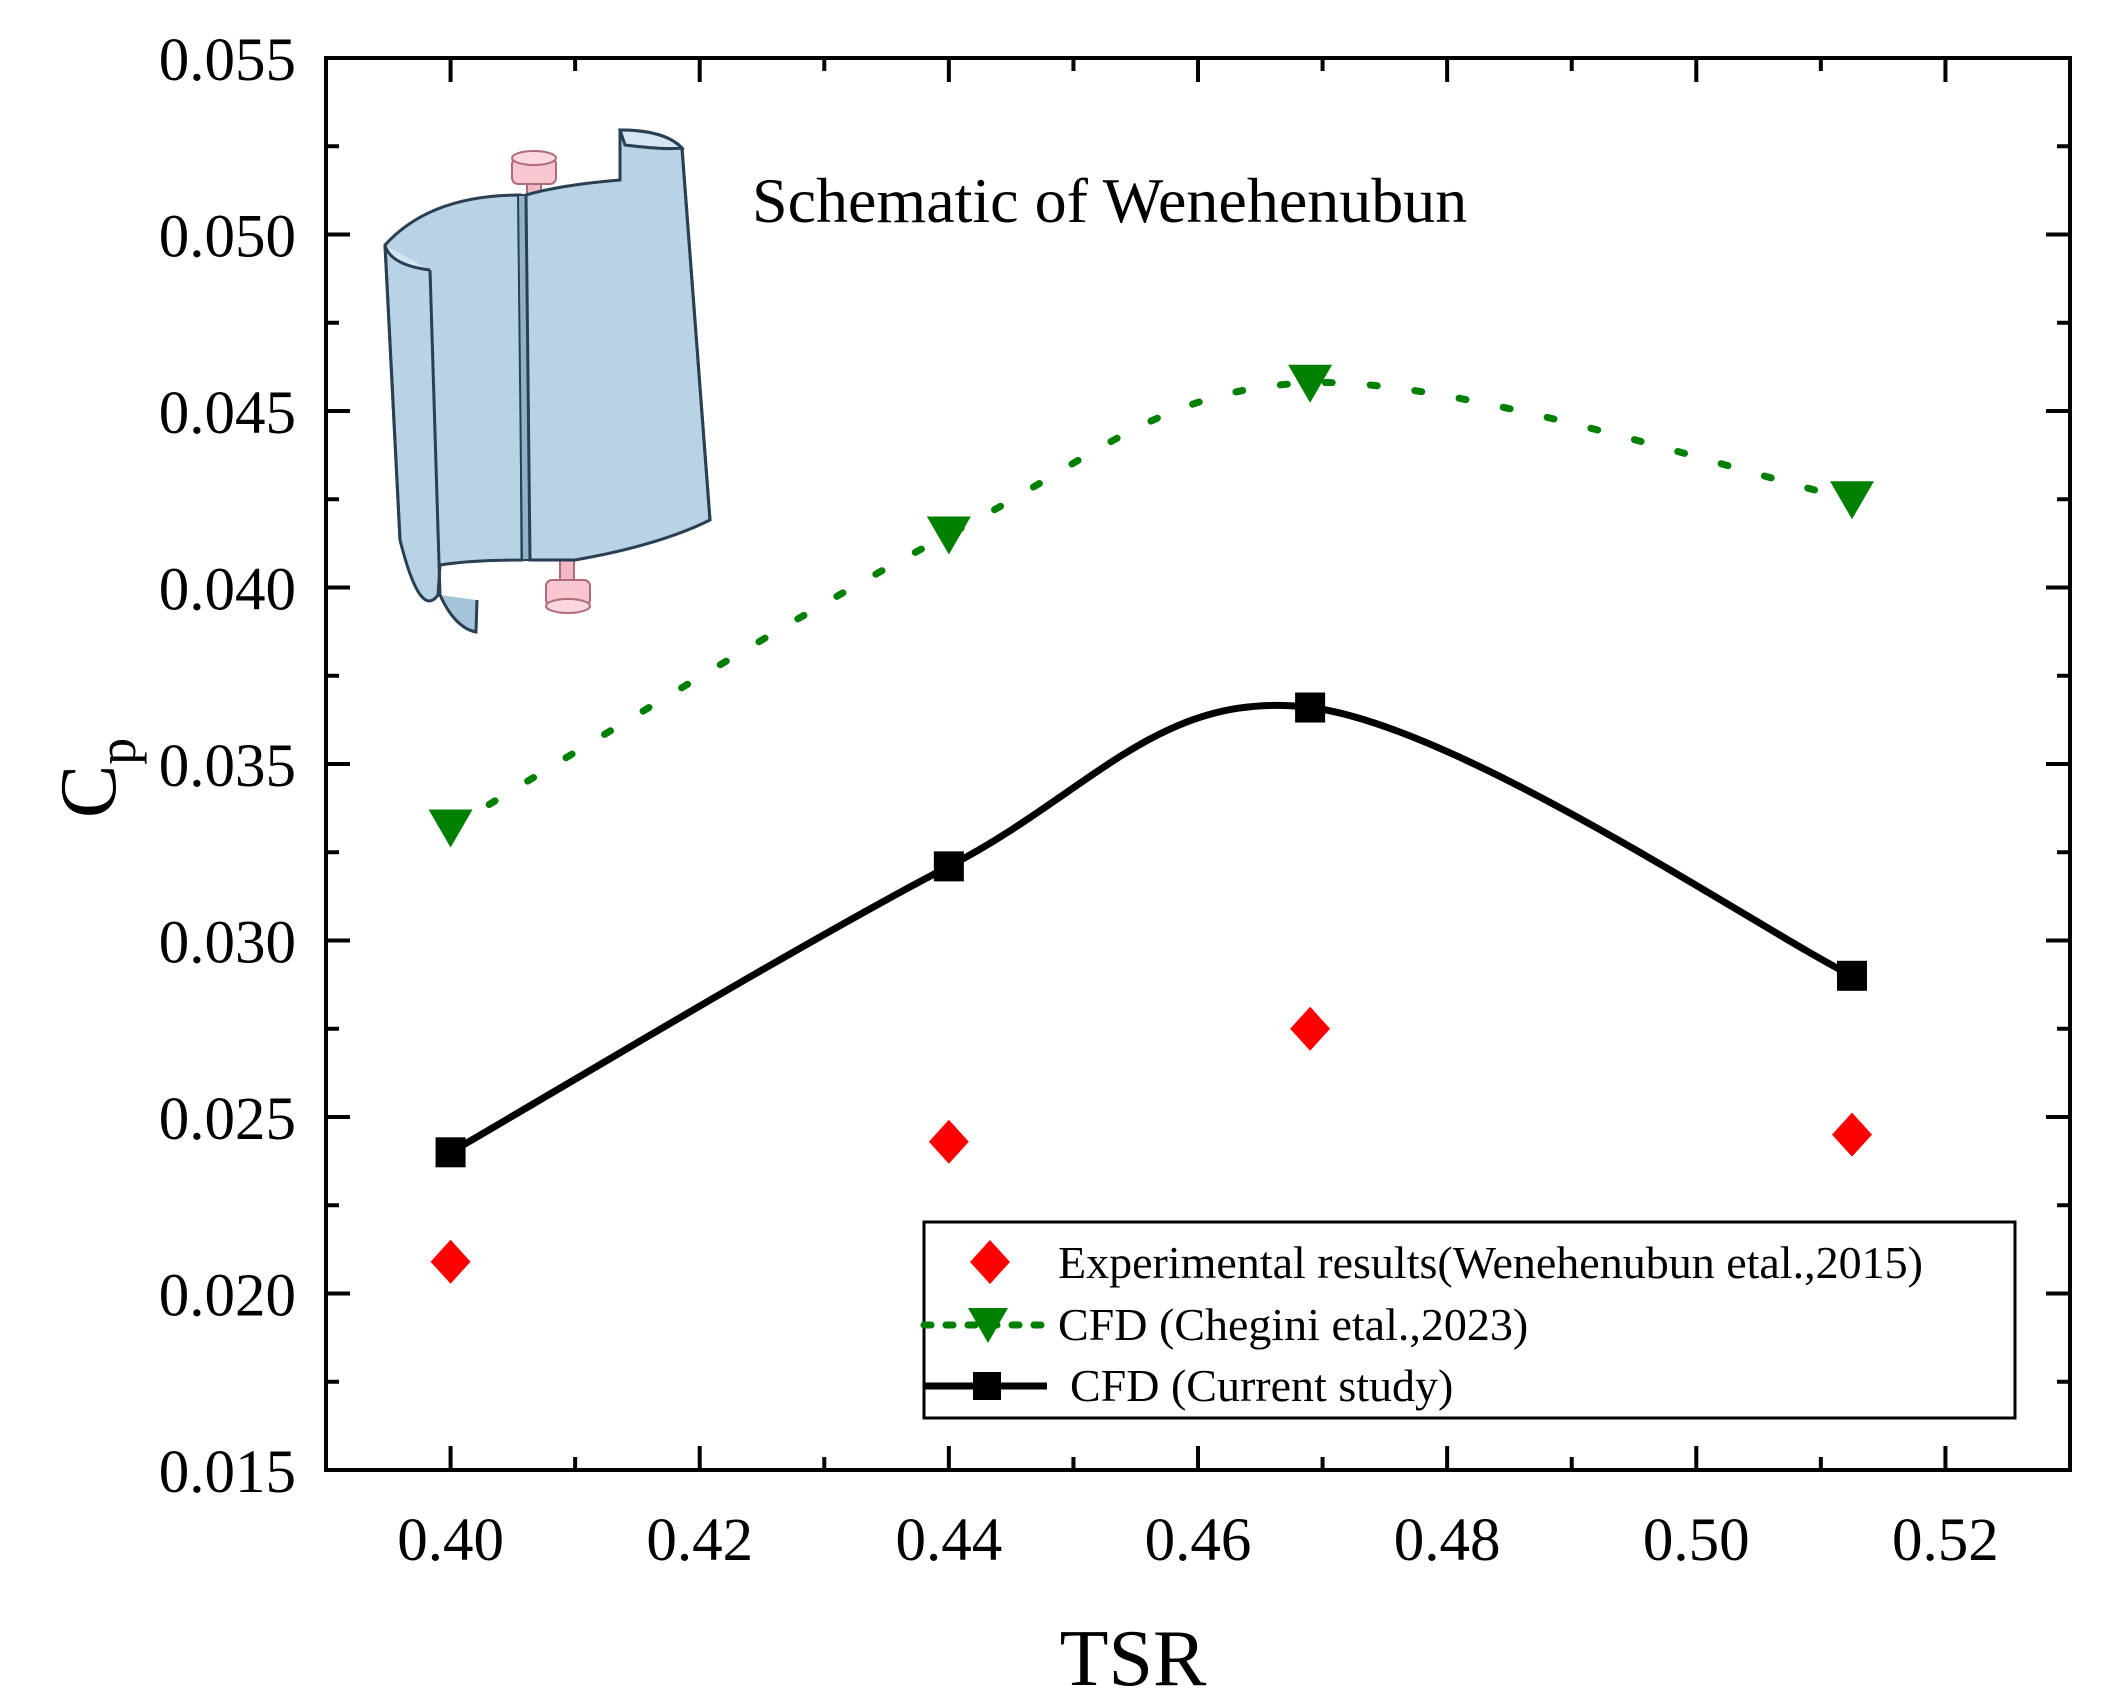  What do you see at coordinates (547, 381) in the screenshot?
I see `turbine-schematic-illustration` at bounding box center [547, 381].